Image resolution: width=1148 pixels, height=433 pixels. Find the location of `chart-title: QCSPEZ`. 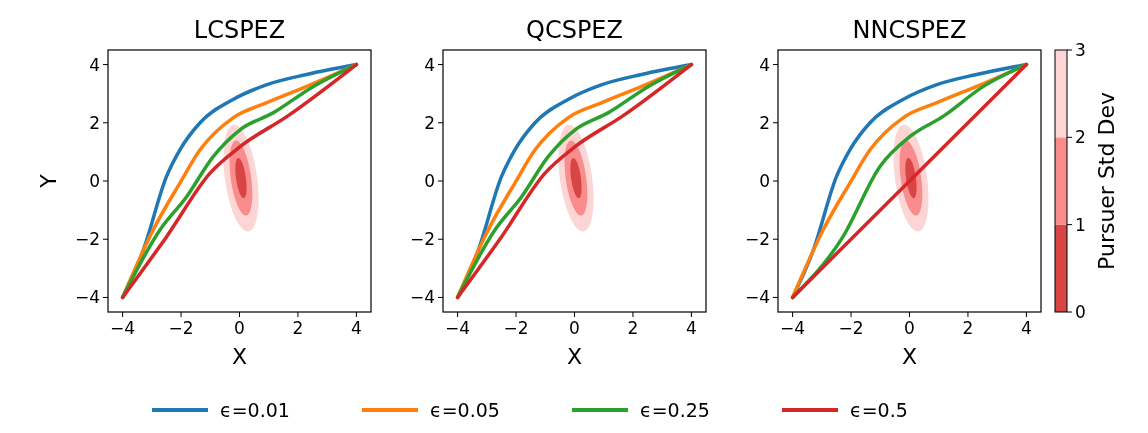

chart-title: QCSPEZ is located at coordinates (574, 30).